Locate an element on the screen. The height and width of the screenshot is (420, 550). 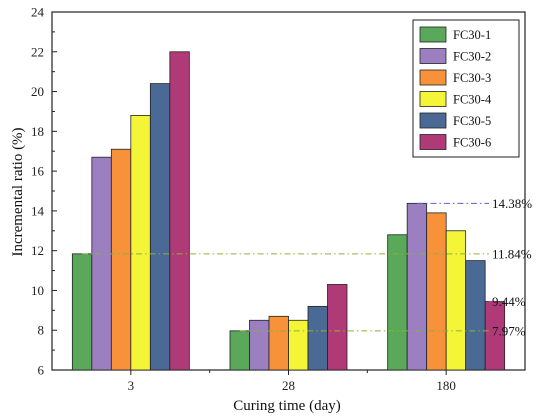
y-tick-label: 18 is located at coordinates (37, 131).